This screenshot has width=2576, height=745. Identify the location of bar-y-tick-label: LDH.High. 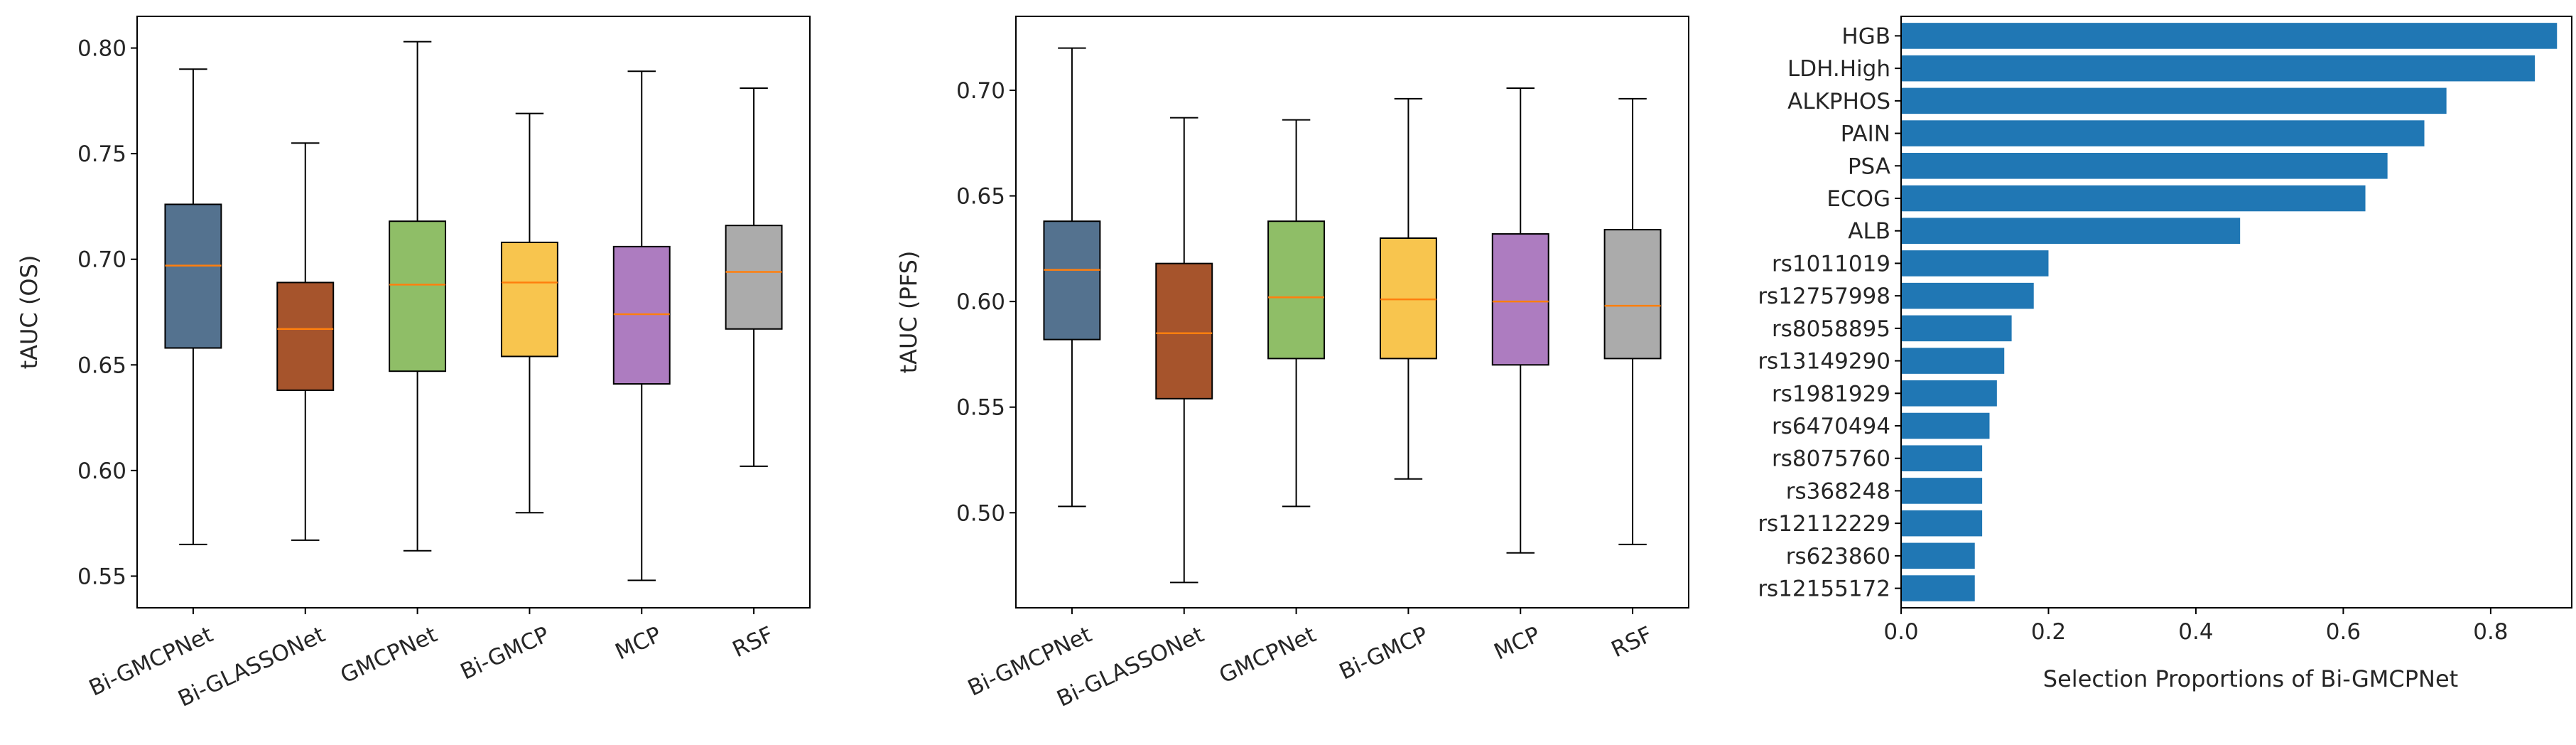
(1838, 69).